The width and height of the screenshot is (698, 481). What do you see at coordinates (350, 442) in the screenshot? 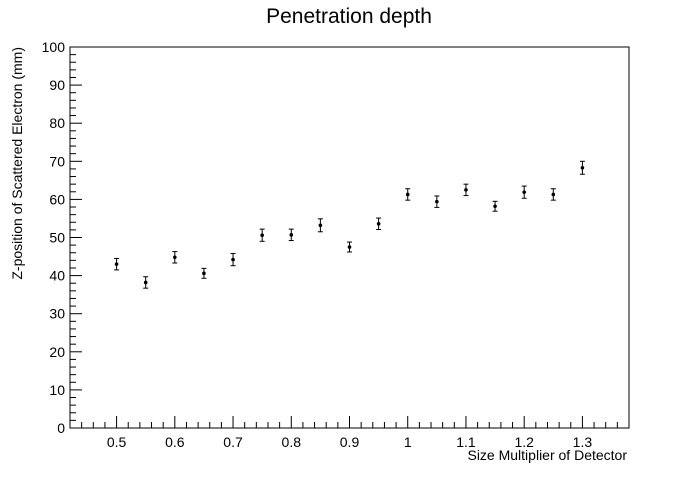
I see `x-tick-label: 0.9` at bounding box center [350, 442].